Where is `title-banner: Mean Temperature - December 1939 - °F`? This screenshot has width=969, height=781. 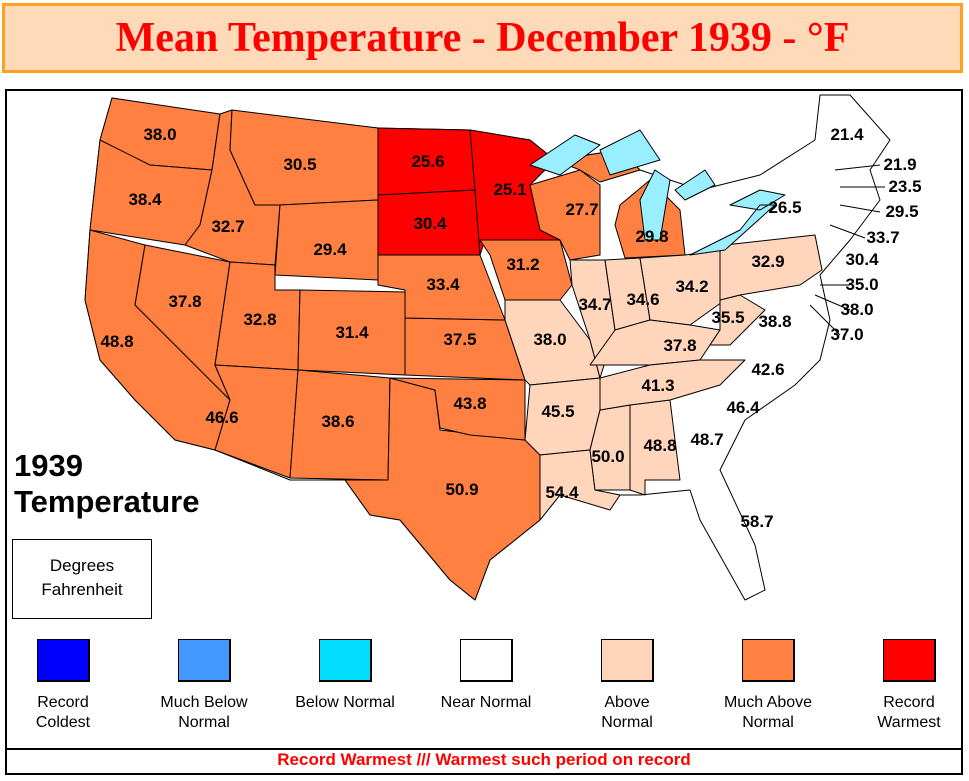 title-banner: Mean Temperature - December 1939 - °F is located at coordinates (482, 38).